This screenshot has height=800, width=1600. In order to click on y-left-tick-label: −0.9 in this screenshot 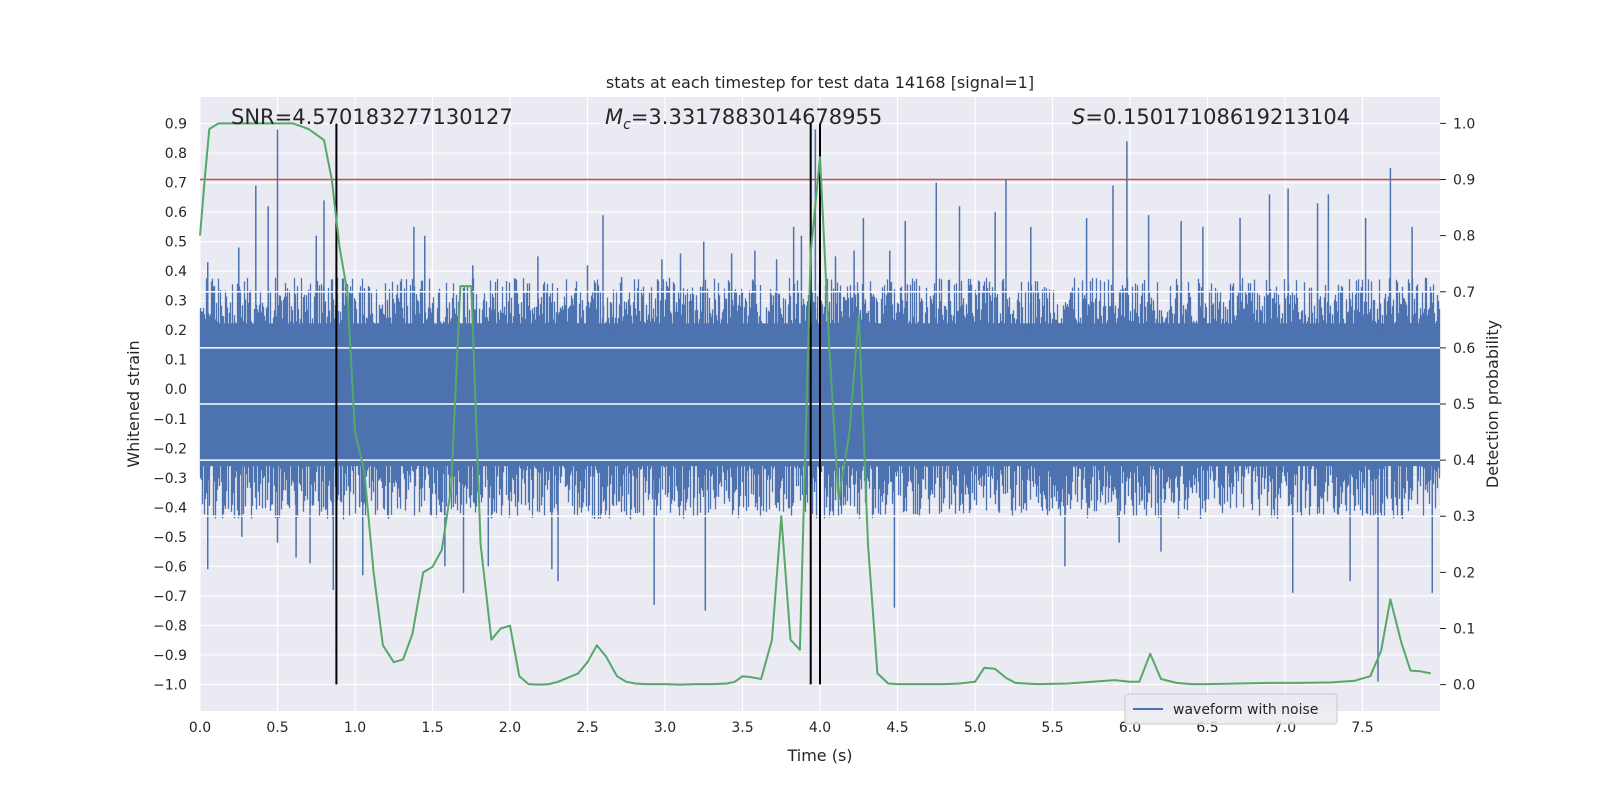, I will do `click(170, 656)`.